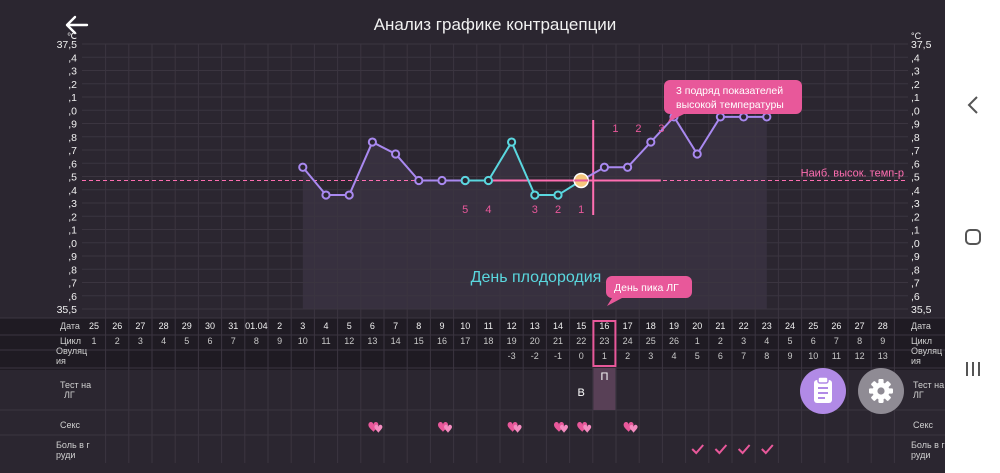 The image size is (1000, 473). Describe the element at coordinates (72, 98) in the screenshot. I see `y-tick-label-left: ,1` at that location.